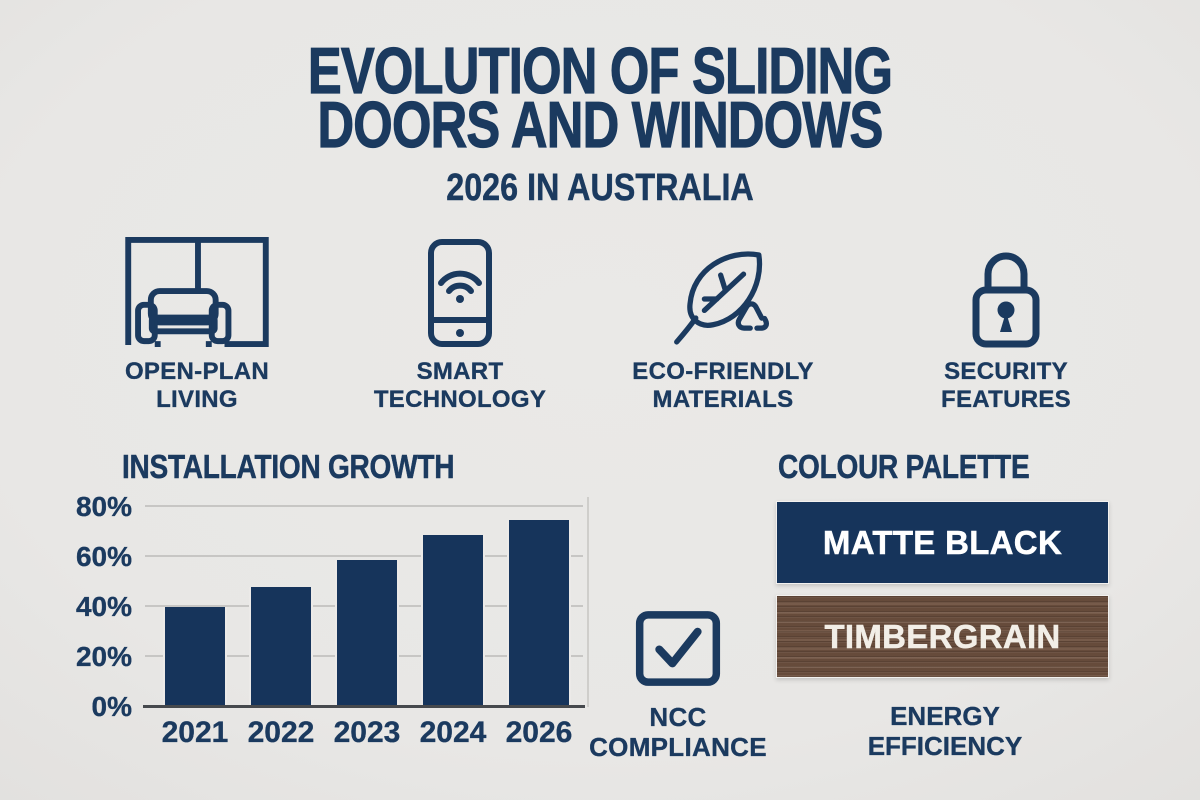  What do you see at coordinates (723, 292) in the screenshot?
I see `leaf-recycle-icon` at bounding box center [723, 292].